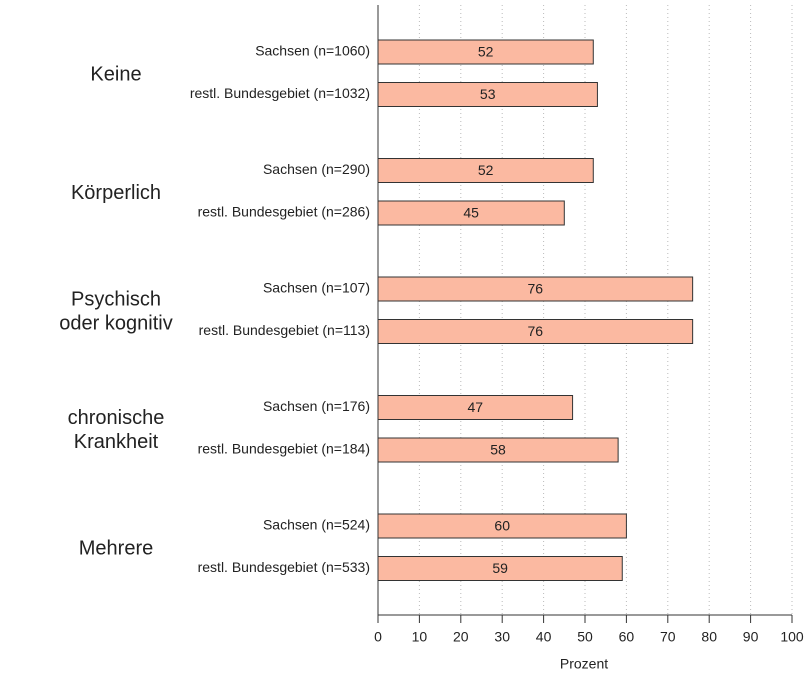  I want to click on x-tick-label: 0, so click(378, 637).